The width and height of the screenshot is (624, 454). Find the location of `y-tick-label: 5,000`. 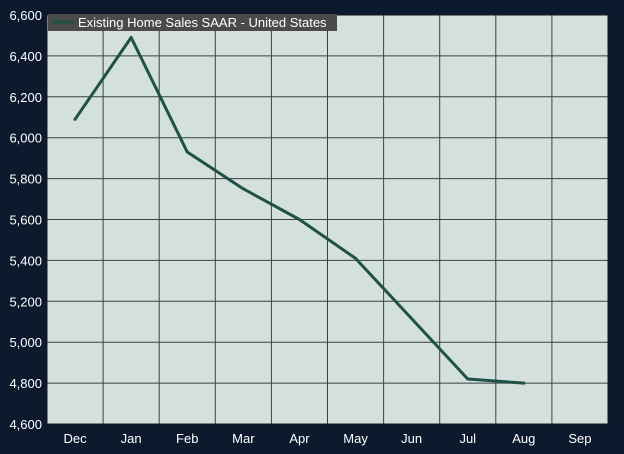

y-tick-label: 5,000 is located at coordinates (25, 342).